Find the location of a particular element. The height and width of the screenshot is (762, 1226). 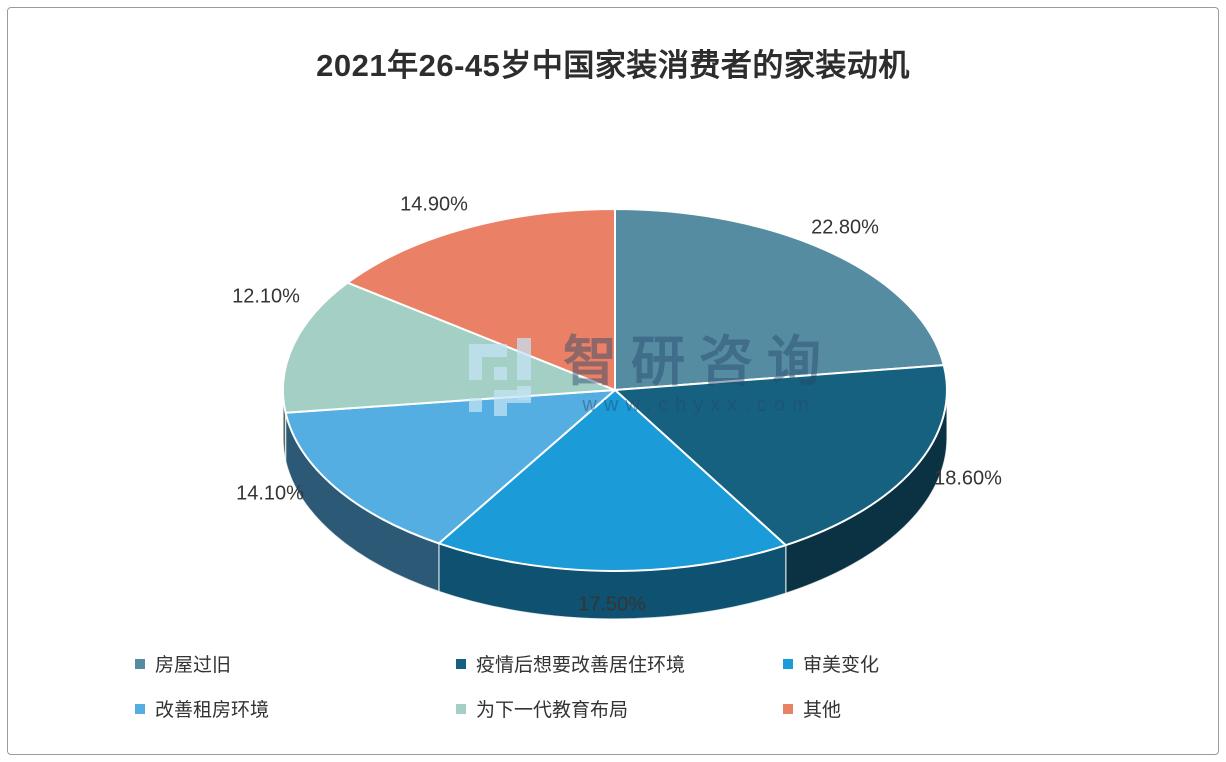

legend-item-0: 房屋过旧 is located at coordinates (183, 663).